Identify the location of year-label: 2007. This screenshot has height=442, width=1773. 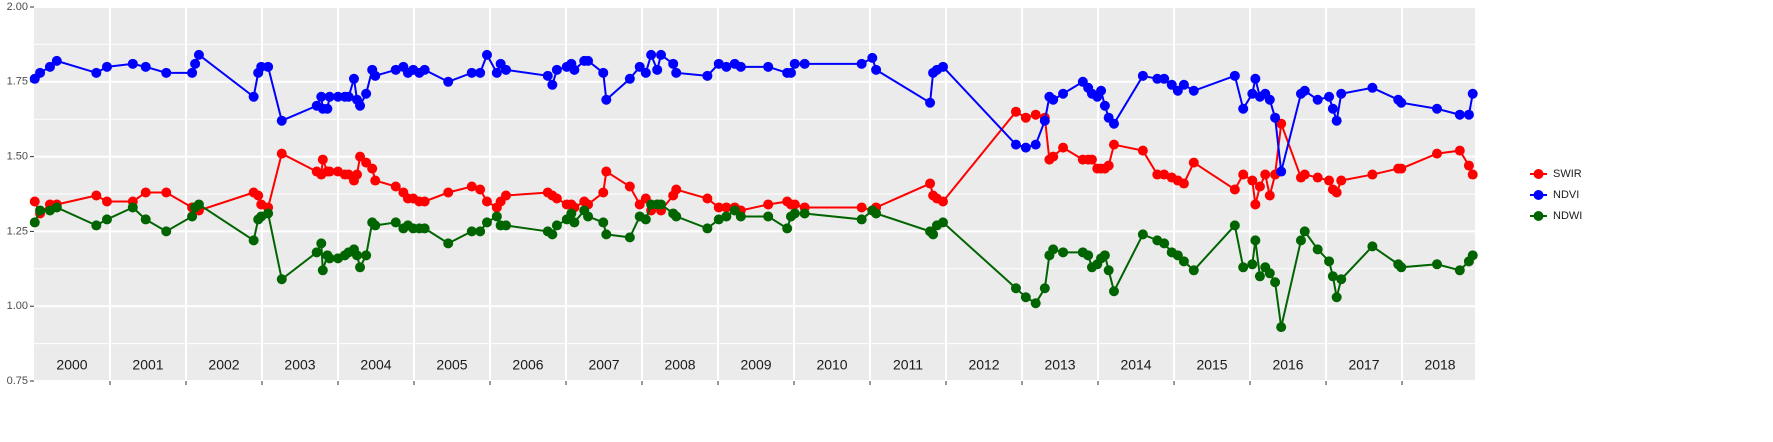
(603, 365).